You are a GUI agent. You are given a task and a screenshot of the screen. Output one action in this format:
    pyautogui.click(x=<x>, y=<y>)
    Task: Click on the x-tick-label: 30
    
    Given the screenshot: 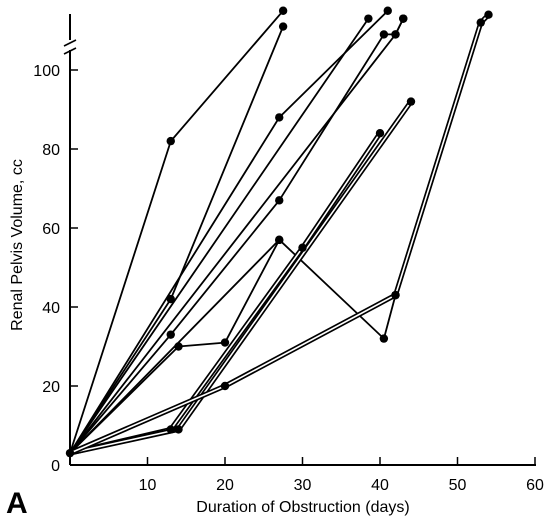 What is the action you would take?
    pyautogui.click(x=303, y=485)
    